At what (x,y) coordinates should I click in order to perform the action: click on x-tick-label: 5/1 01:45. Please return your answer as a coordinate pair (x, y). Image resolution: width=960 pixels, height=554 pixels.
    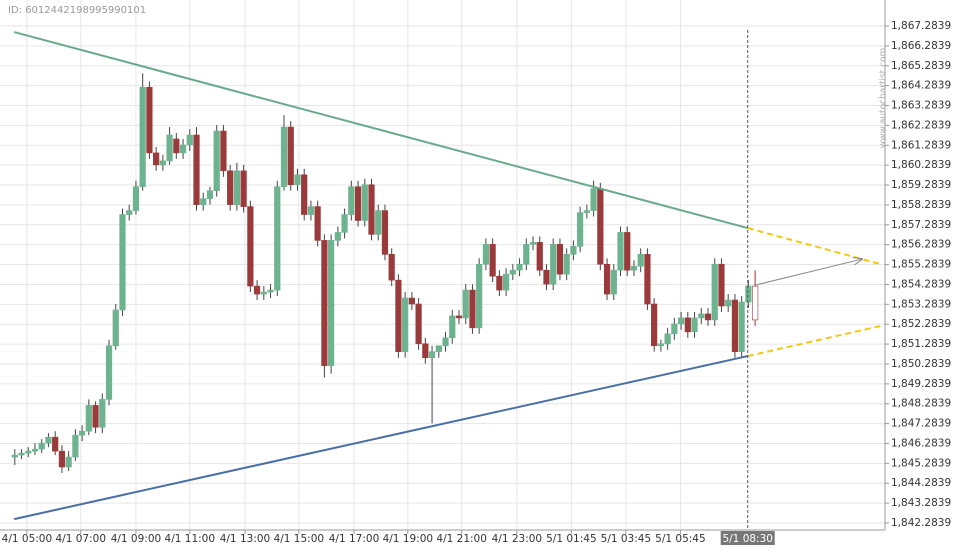
    Looking at the image, I should click on (571, 539).